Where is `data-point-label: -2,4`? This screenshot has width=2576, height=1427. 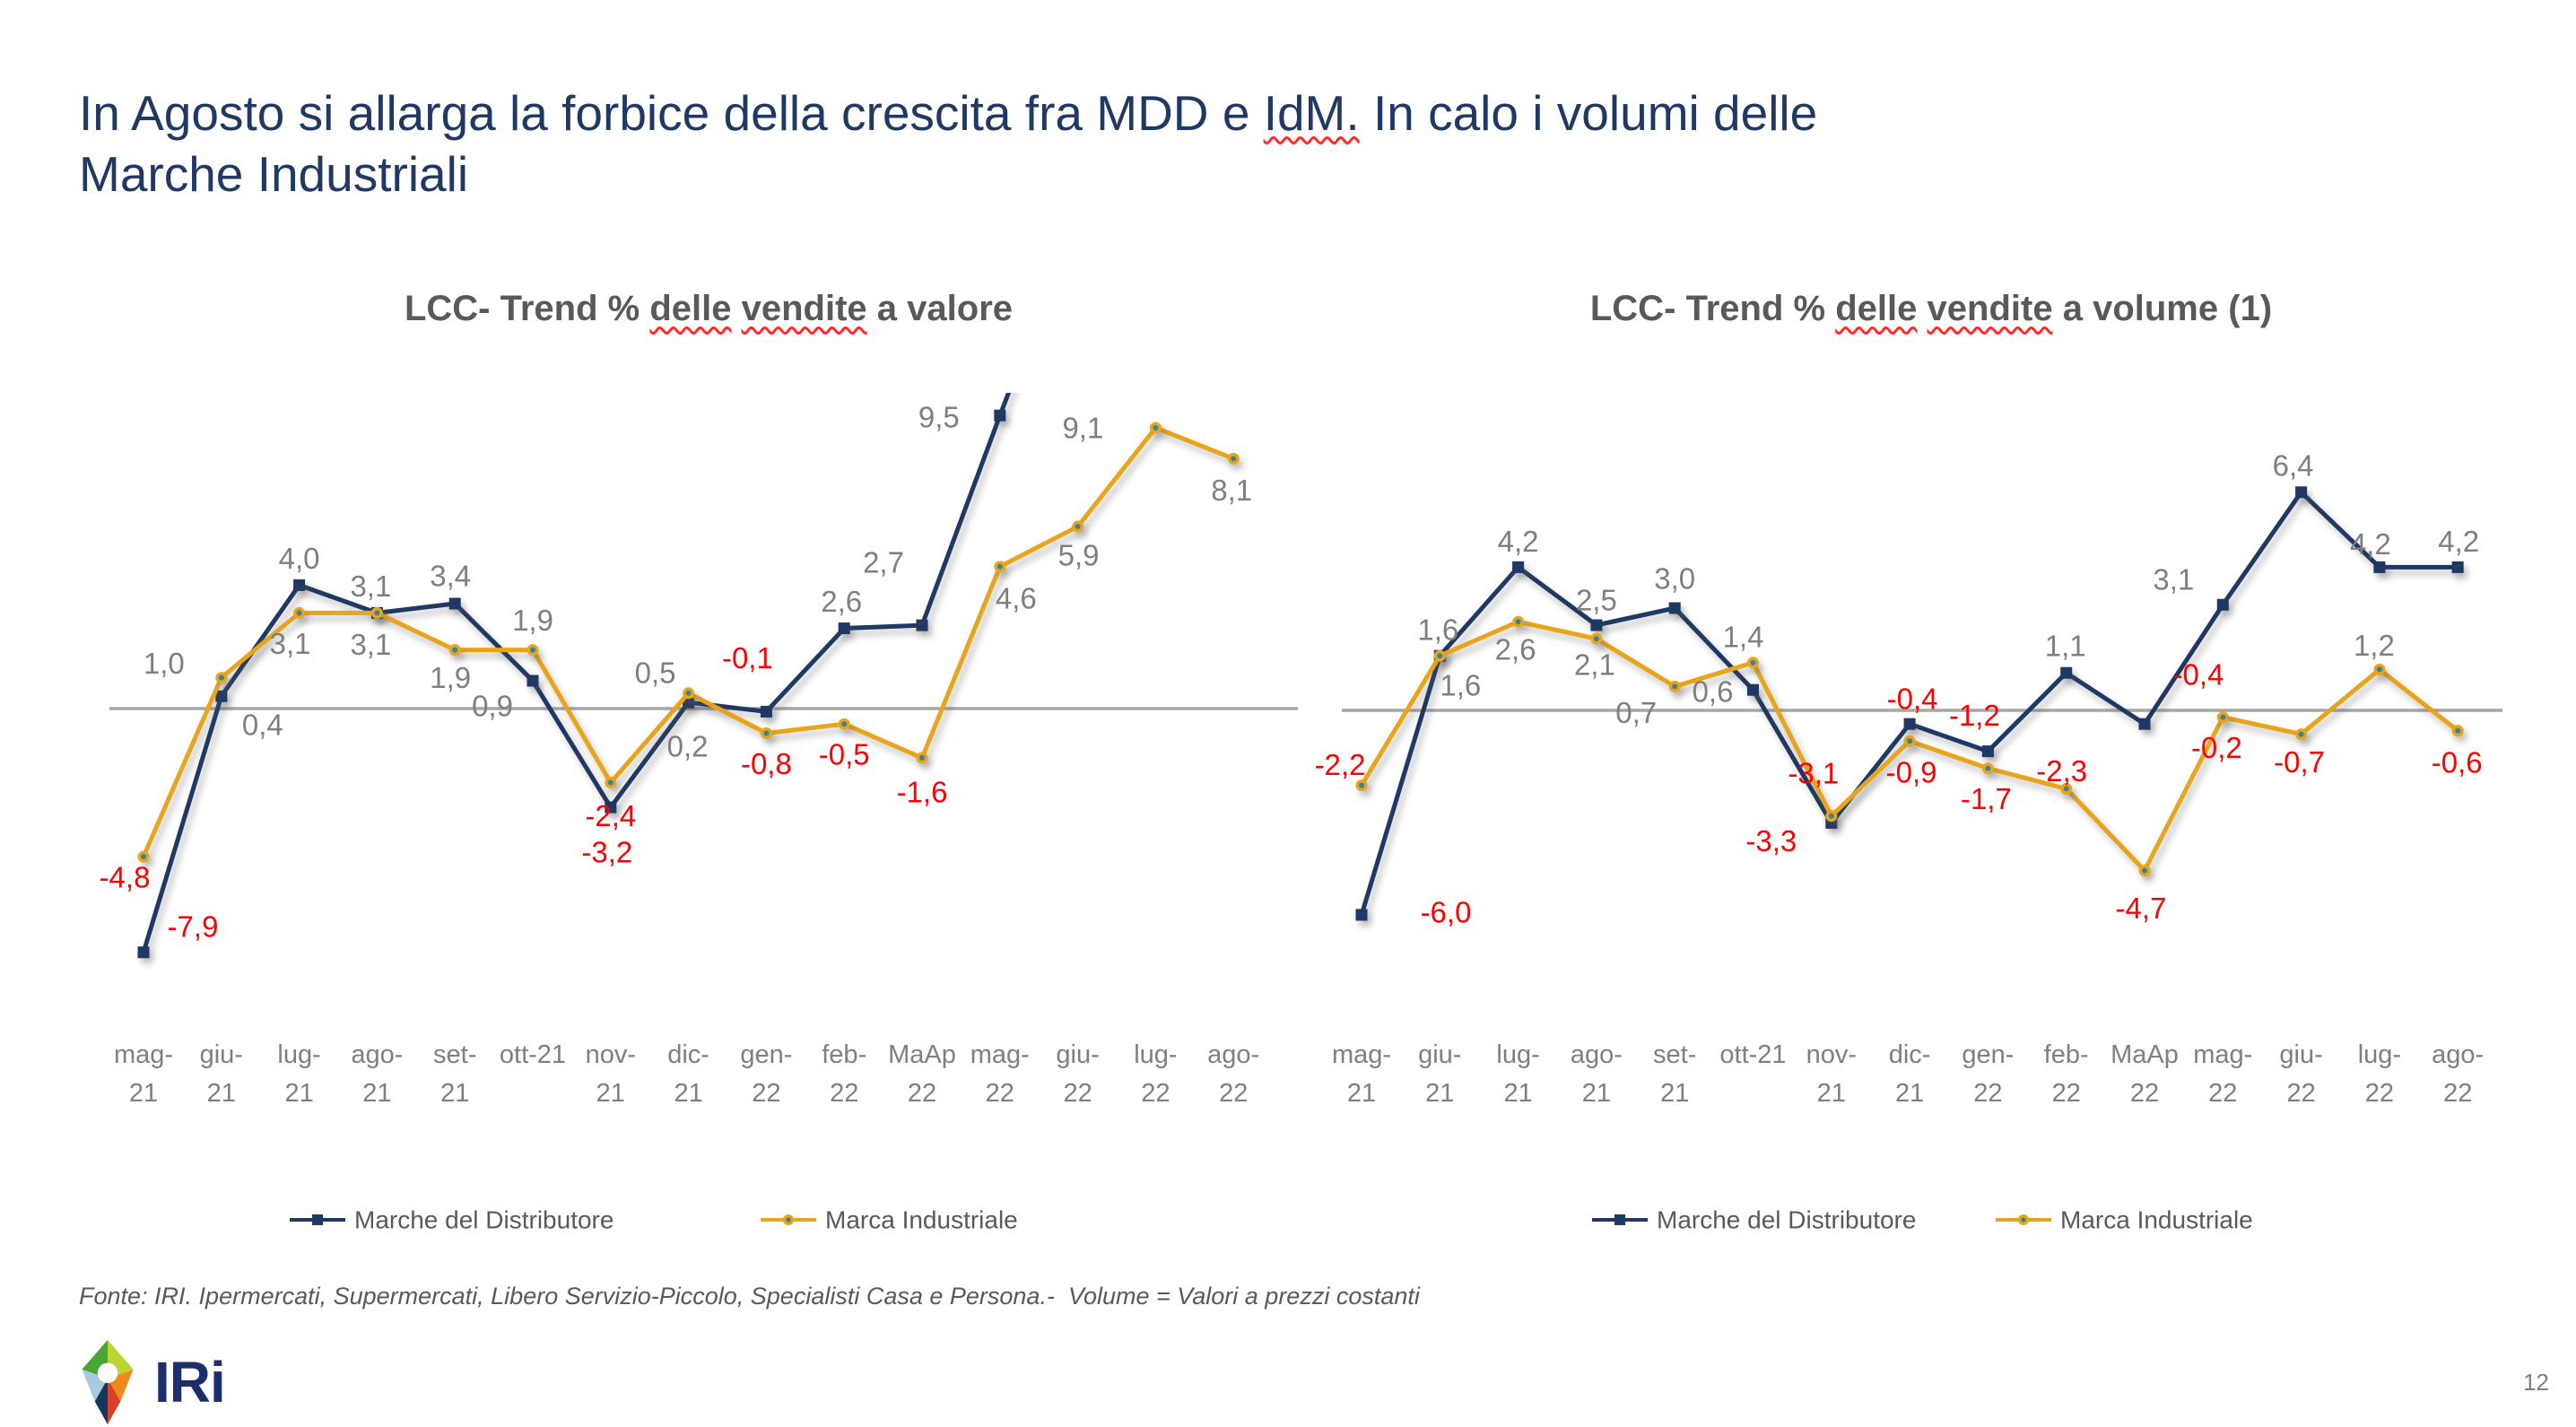 data-point-label: -2,4 is located at coordinates (610, 816).